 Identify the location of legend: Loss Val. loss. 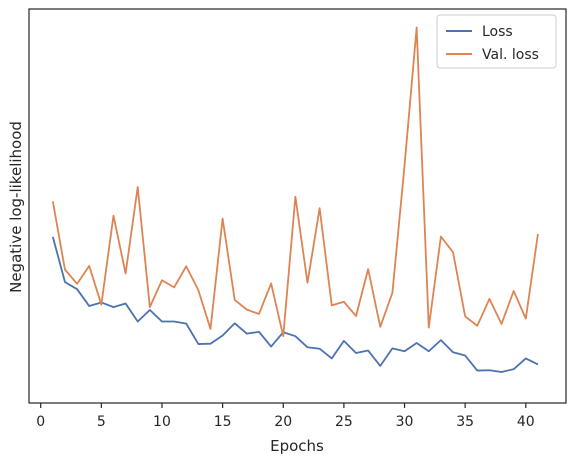
(496, 41).